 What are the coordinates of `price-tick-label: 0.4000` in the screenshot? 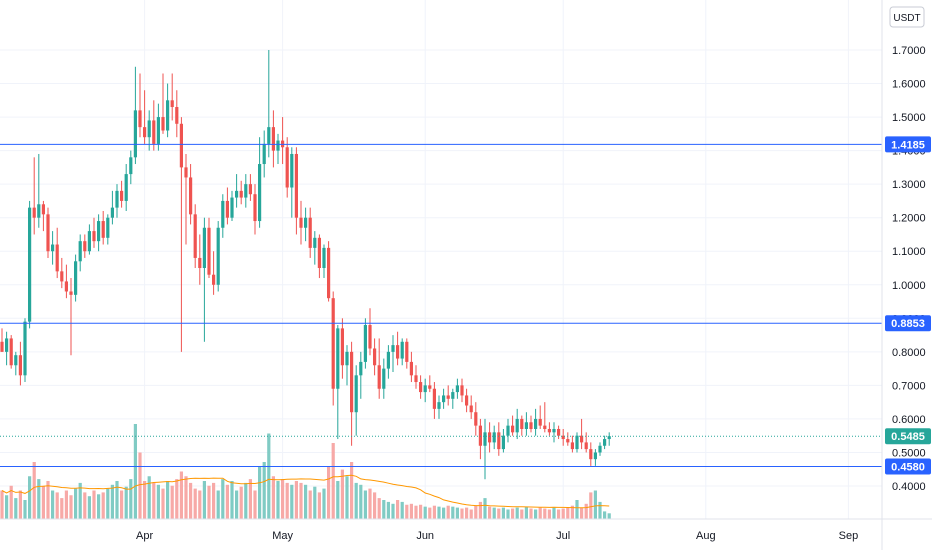 It's located at (909, 487).